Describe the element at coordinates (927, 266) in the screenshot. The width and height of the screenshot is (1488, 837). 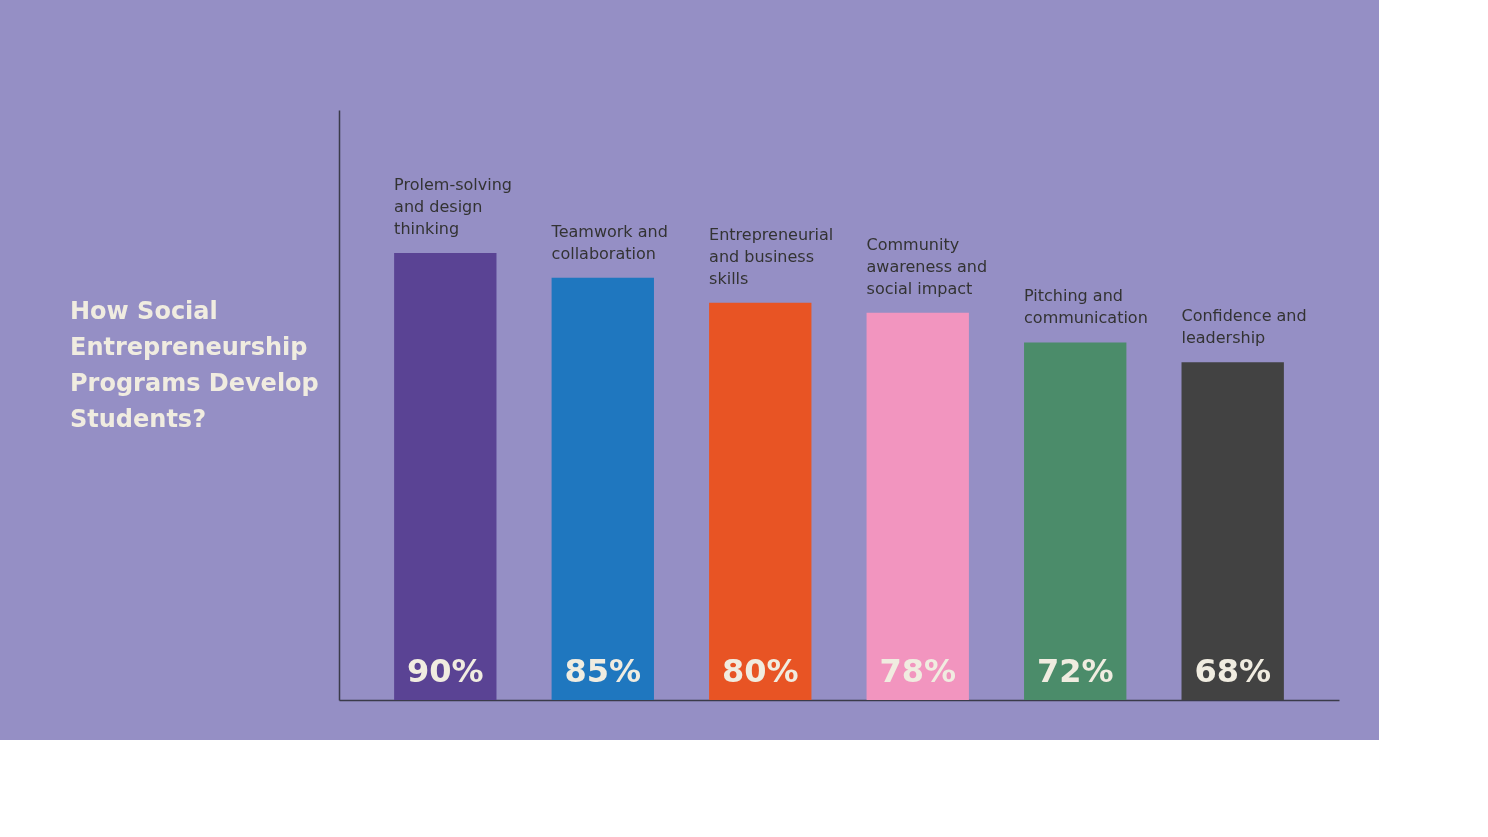
I see `x-tick-label: Community awareness and social impact` at that location.